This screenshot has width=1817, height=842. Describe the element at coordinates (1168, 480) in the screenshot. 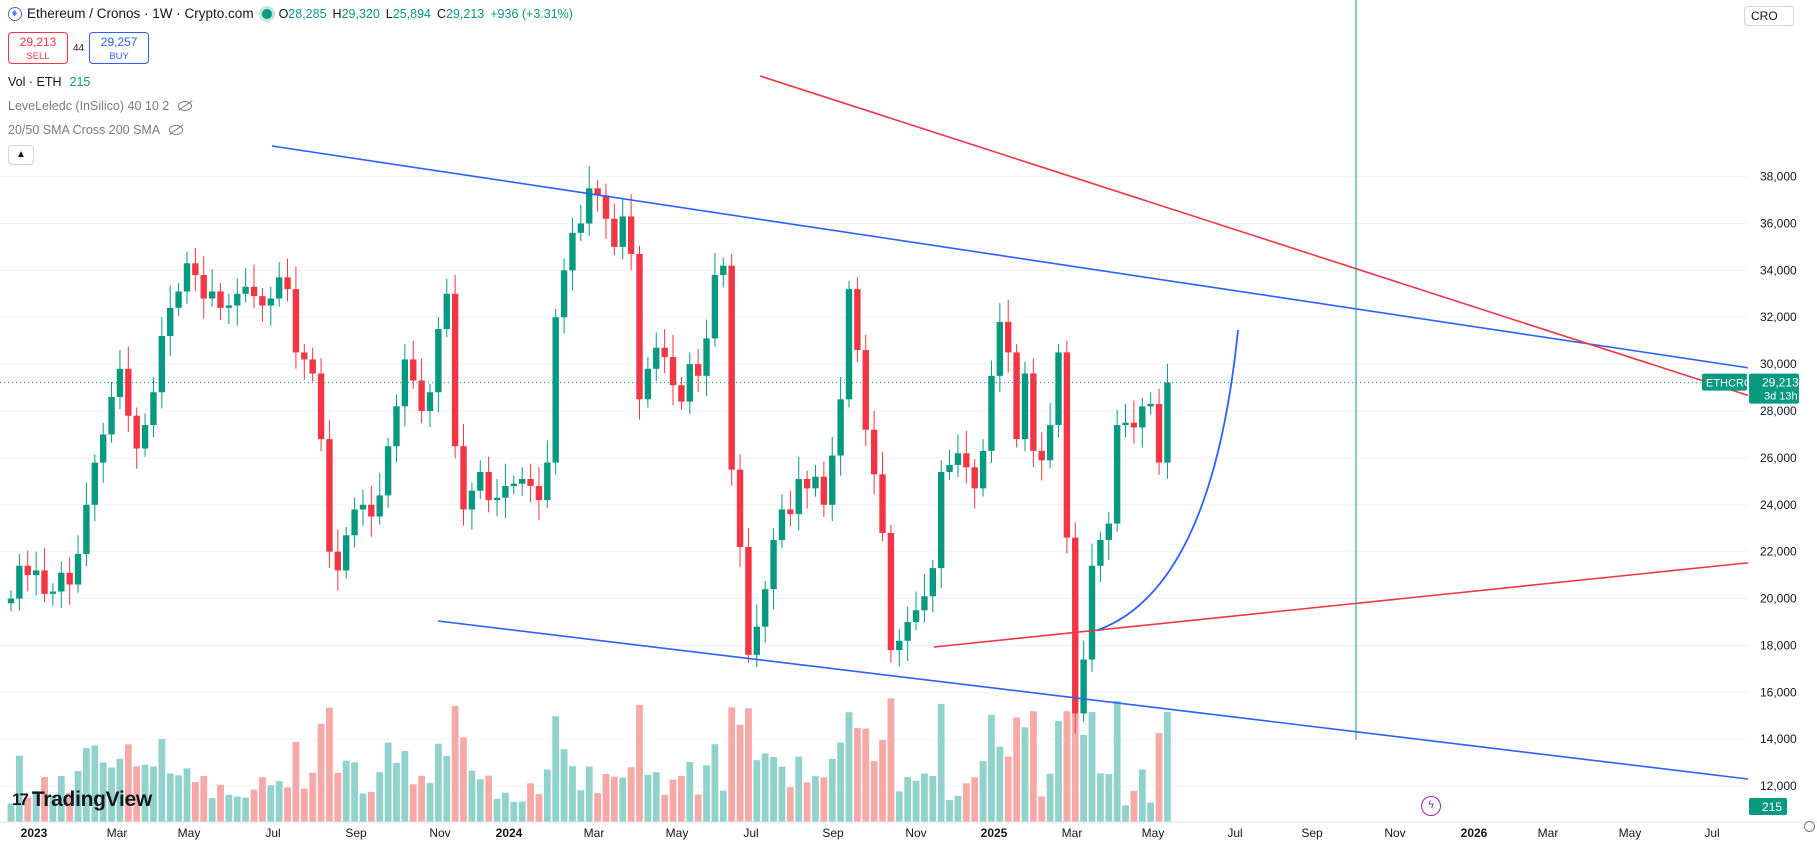

I see `blue-curve-drawing` at that location.